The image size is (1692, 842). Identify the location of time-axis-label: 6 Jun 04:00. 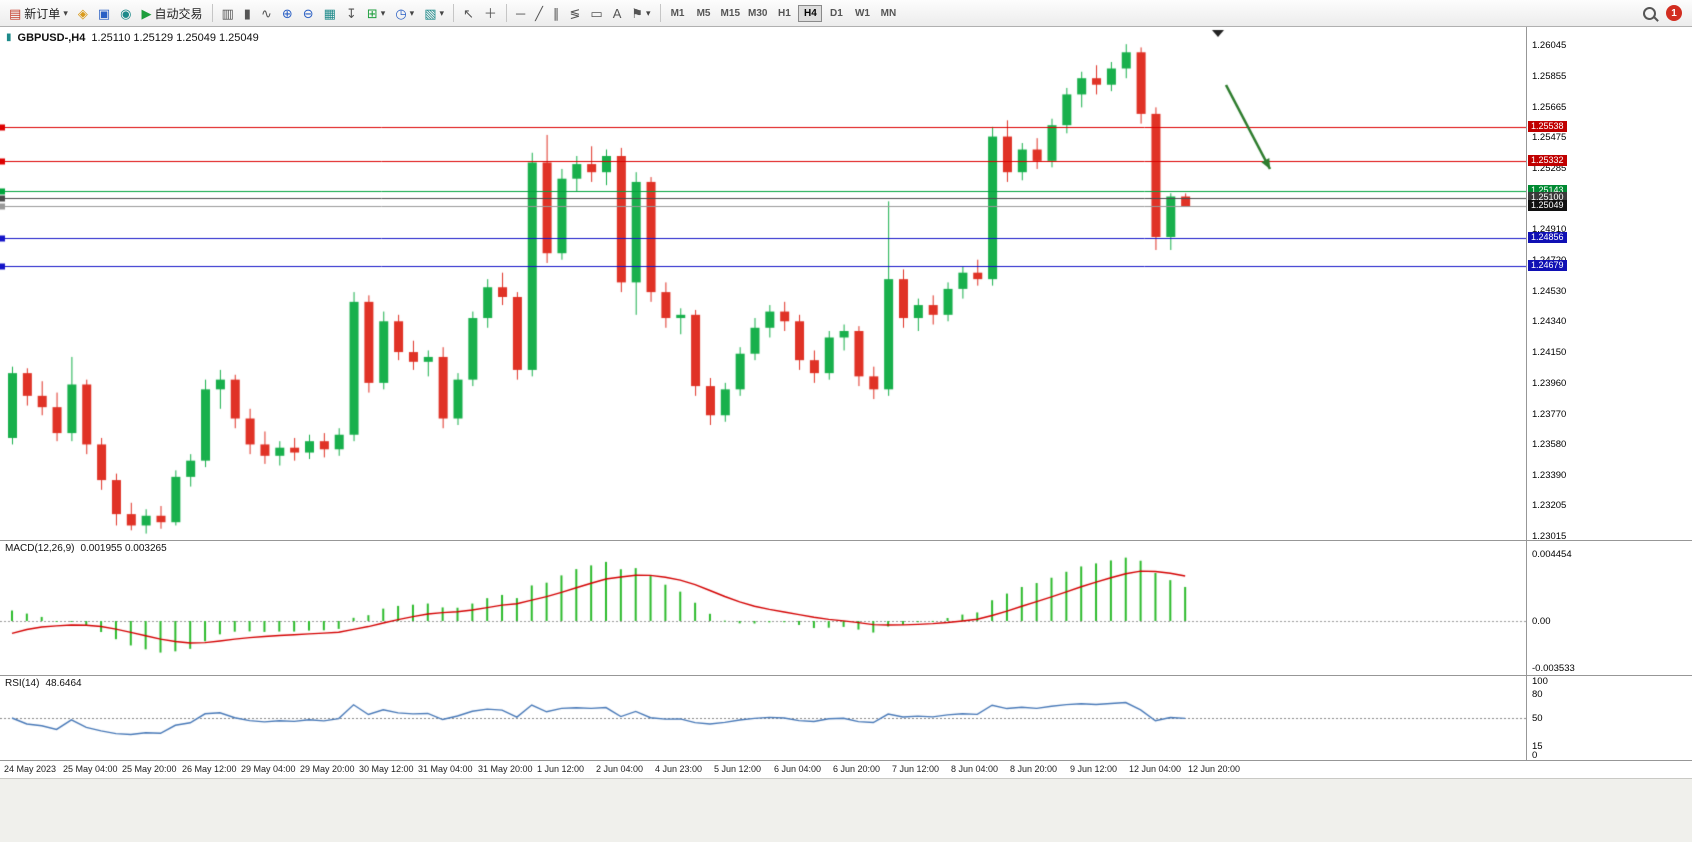
(798, 769).